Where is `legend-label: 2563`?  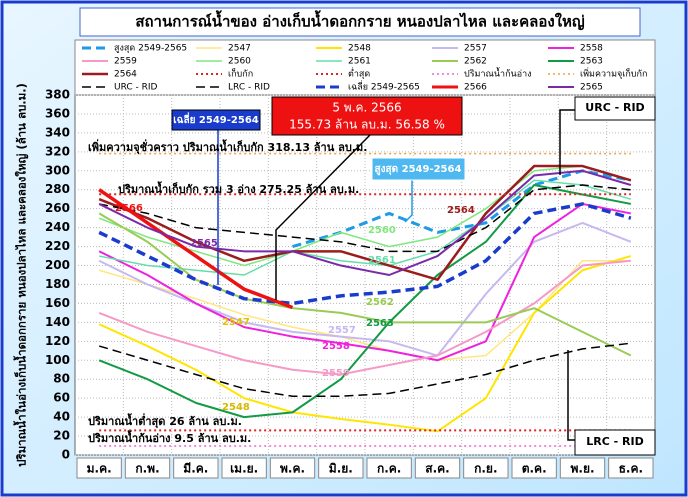
legend-label: 2563 is located at coordinates (591, 62).